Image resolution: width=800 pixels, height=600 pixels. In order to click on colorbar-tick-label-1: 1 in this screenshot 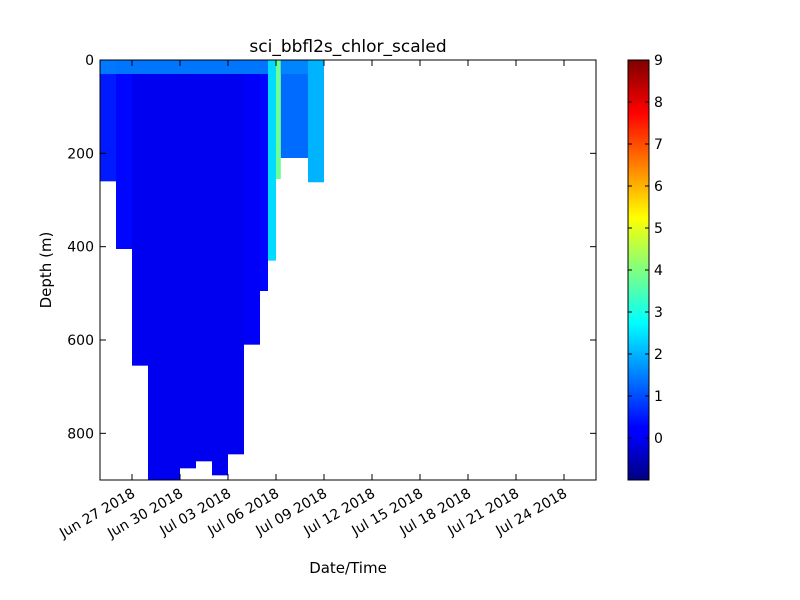, I will do `click(658, 397)`.